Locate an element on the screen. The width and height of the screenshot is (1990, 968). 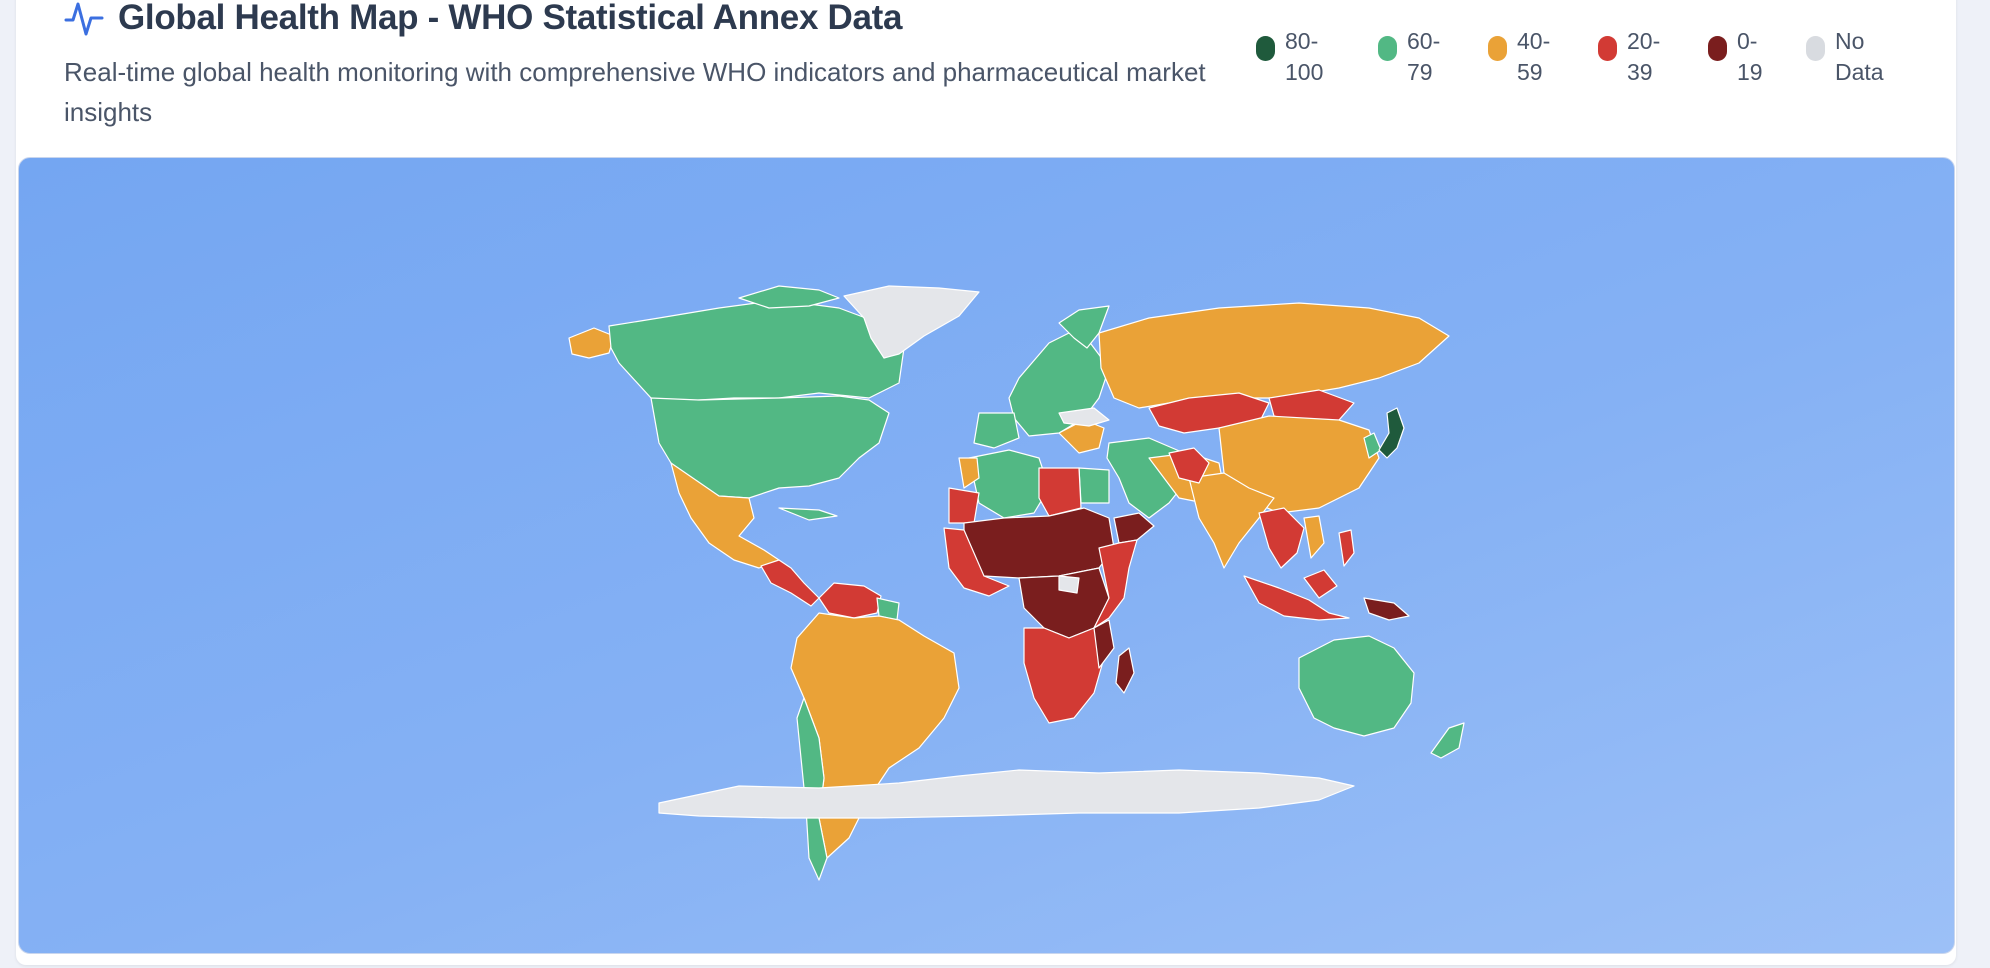
legend-item-20-39: 20- 39 is located at coordinates (1653, 57).